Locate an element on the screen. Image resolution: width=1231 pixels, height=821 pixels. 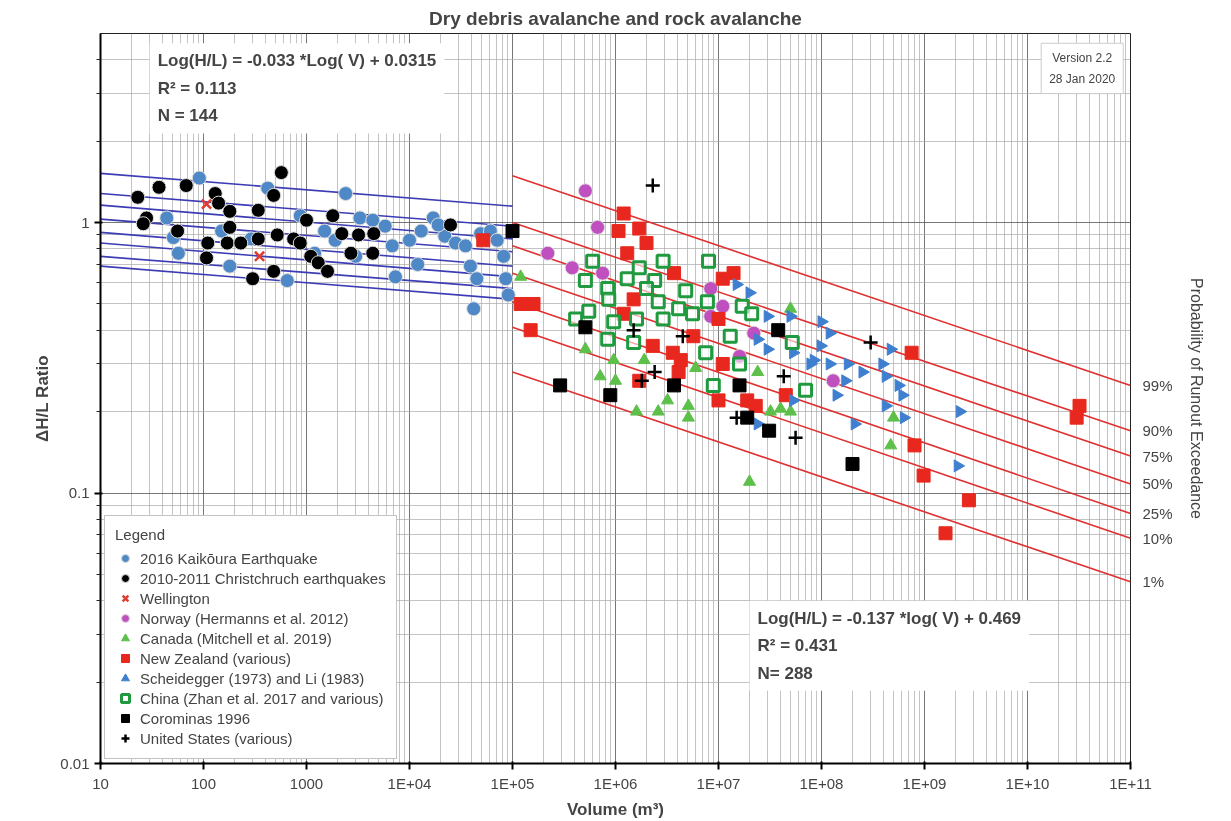
y2-axis-title: Probability of Runout Exceedance is located at coordinates (1196, 398).